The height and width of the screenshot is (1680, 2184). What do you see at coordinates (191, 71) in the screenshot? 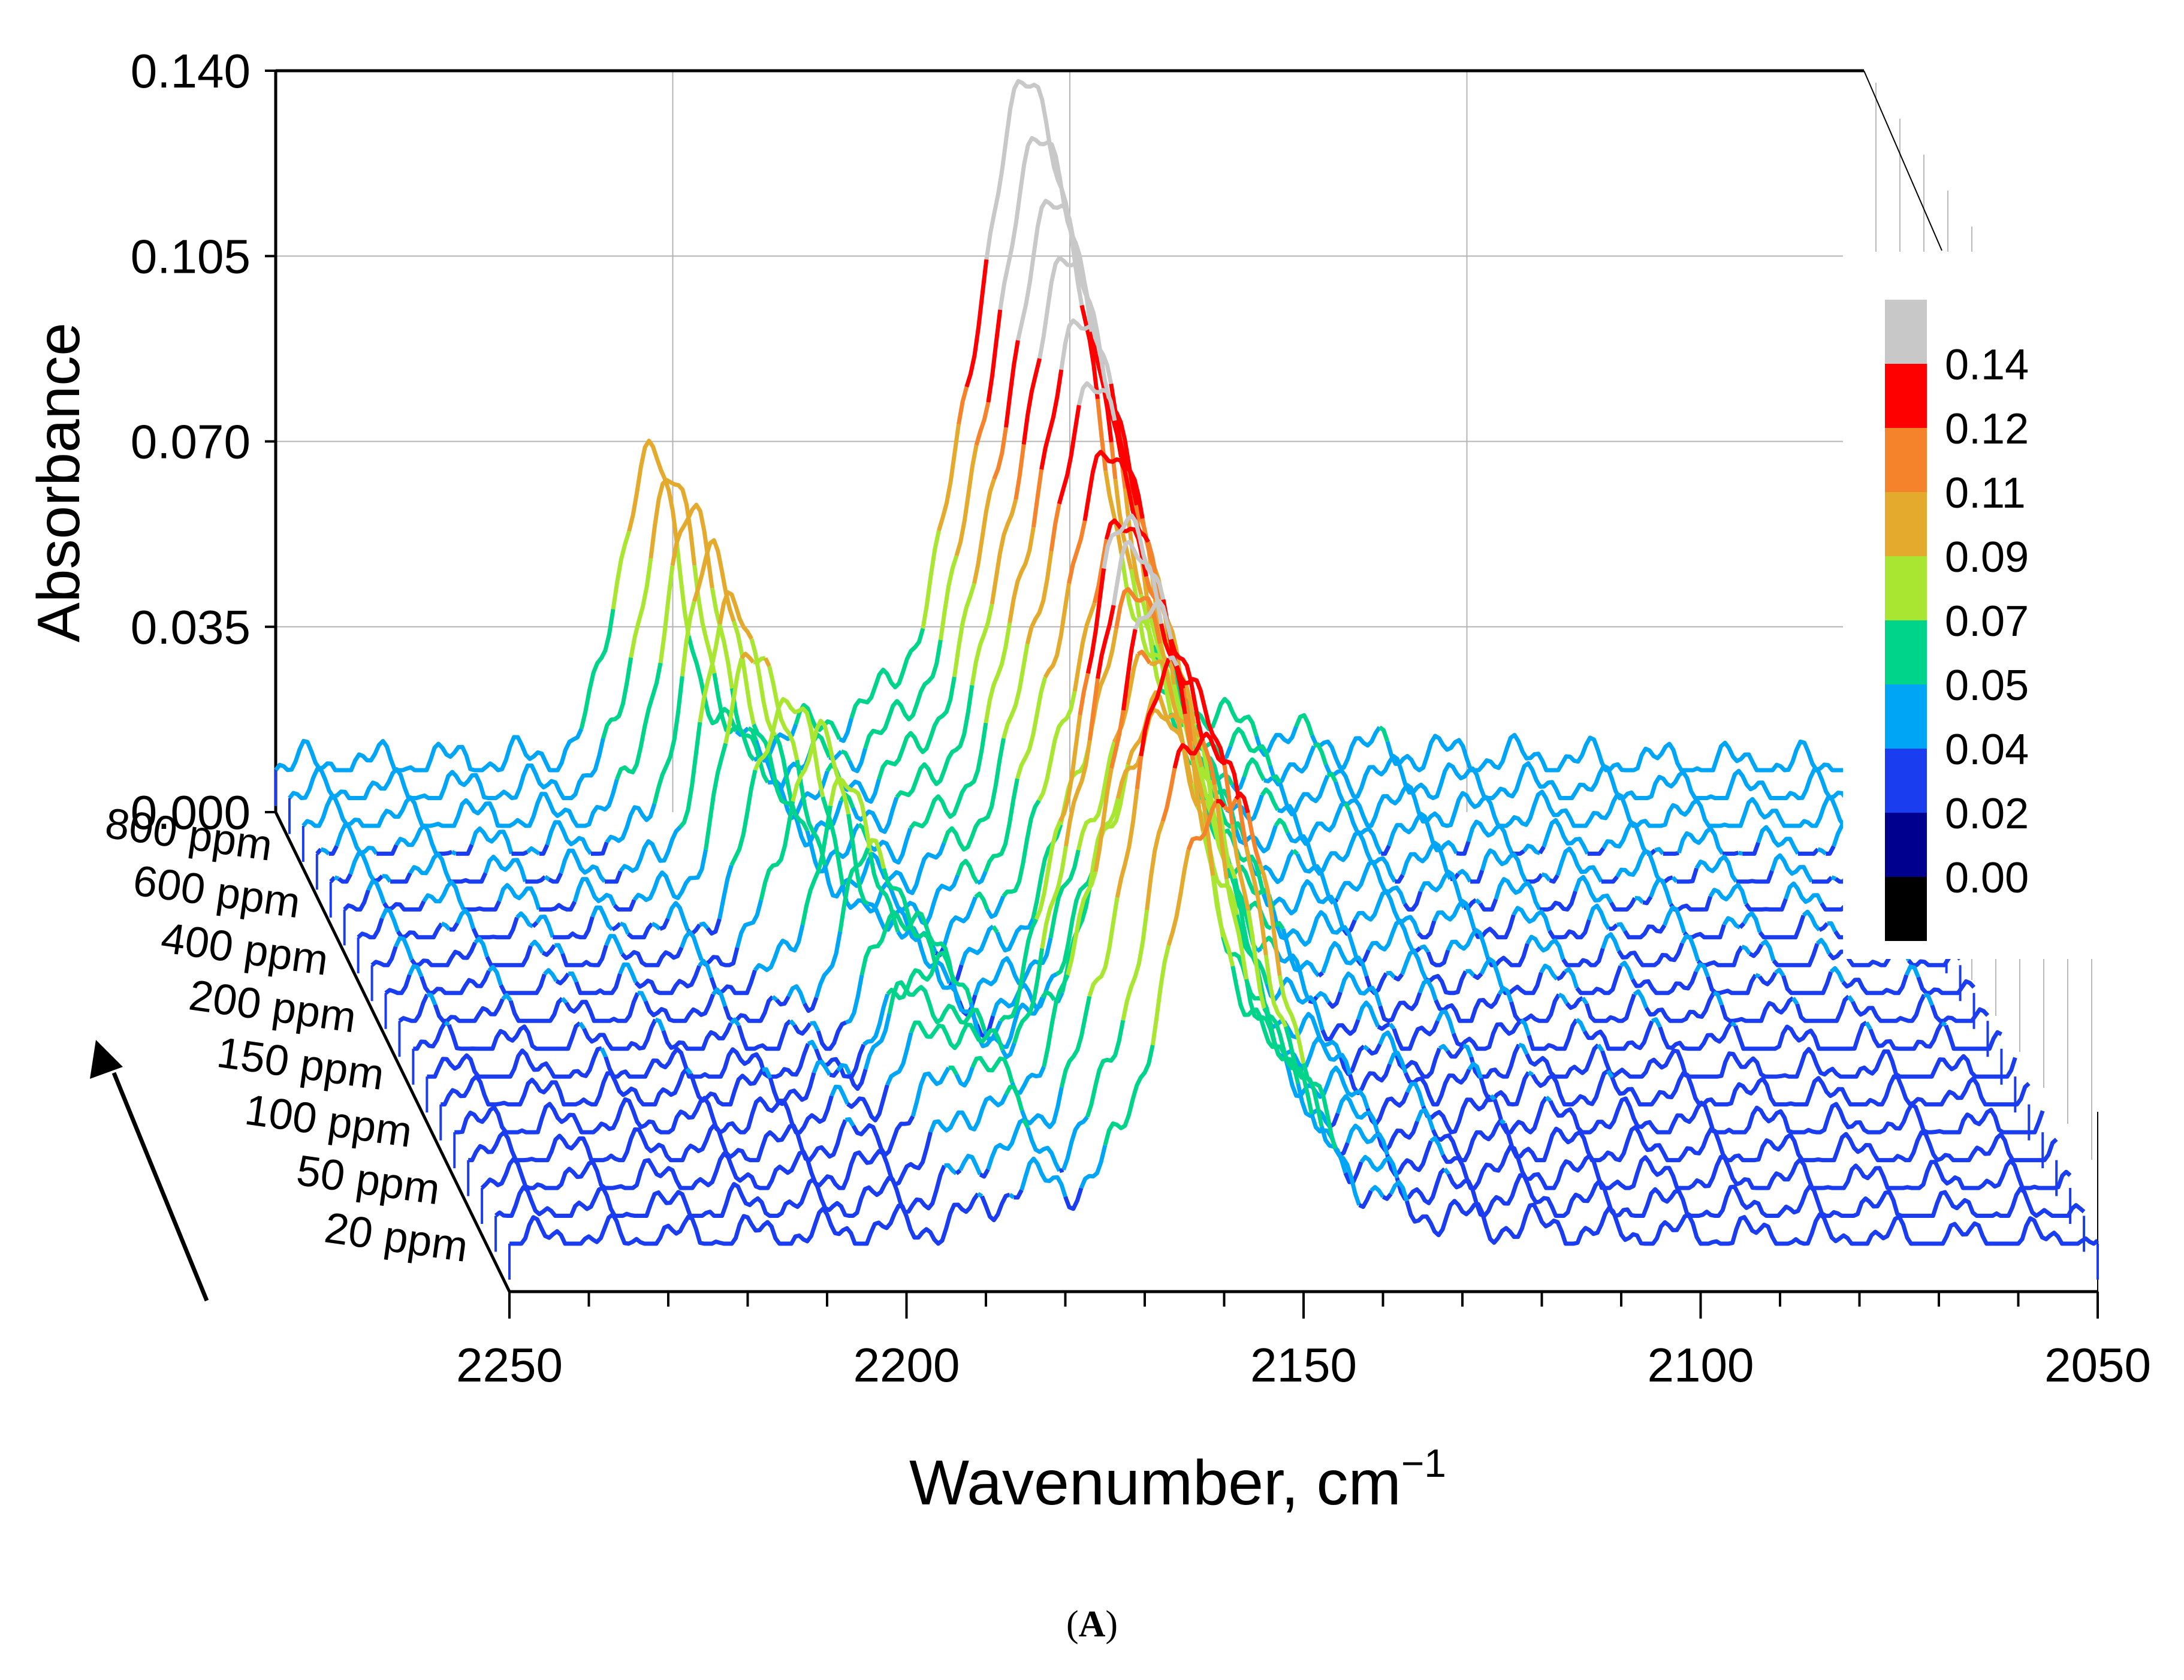
I see `y-tick-label: 0.140` at bounding box center [191, 71].